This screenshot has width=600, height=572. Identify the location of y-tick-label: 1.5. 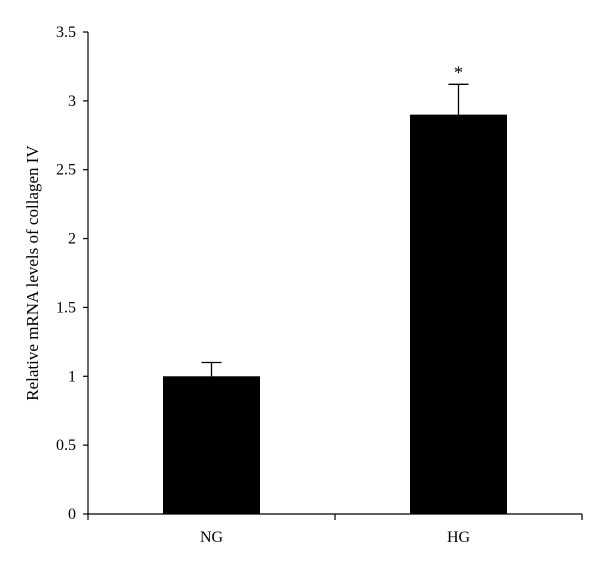
(66, 307).